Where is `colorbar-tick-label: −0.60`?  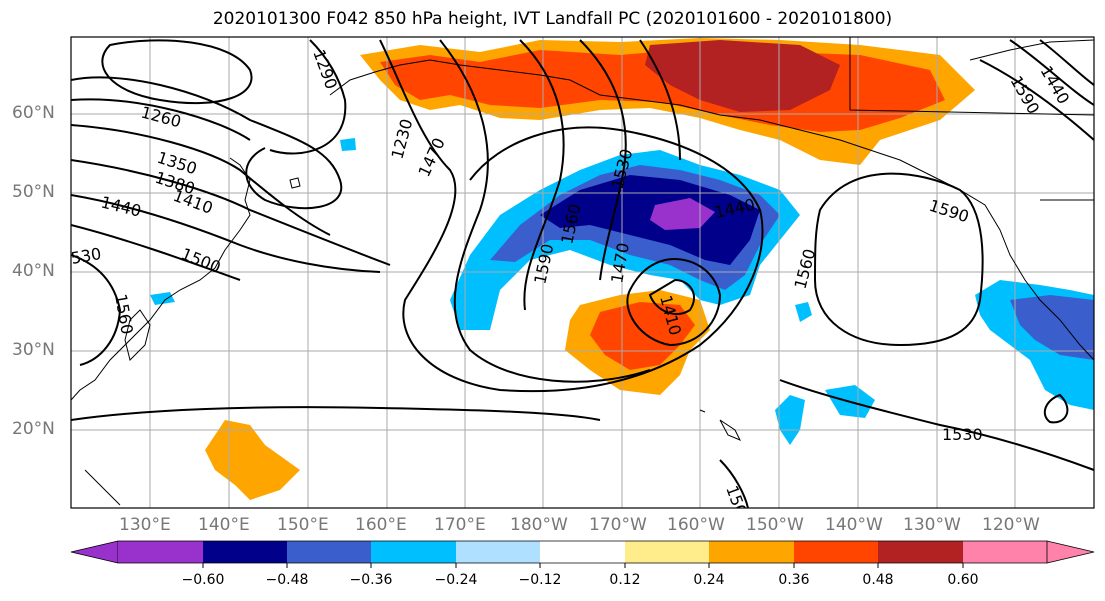 colorbar-tick-label: −0.60 is located at coordinates (203, 580).